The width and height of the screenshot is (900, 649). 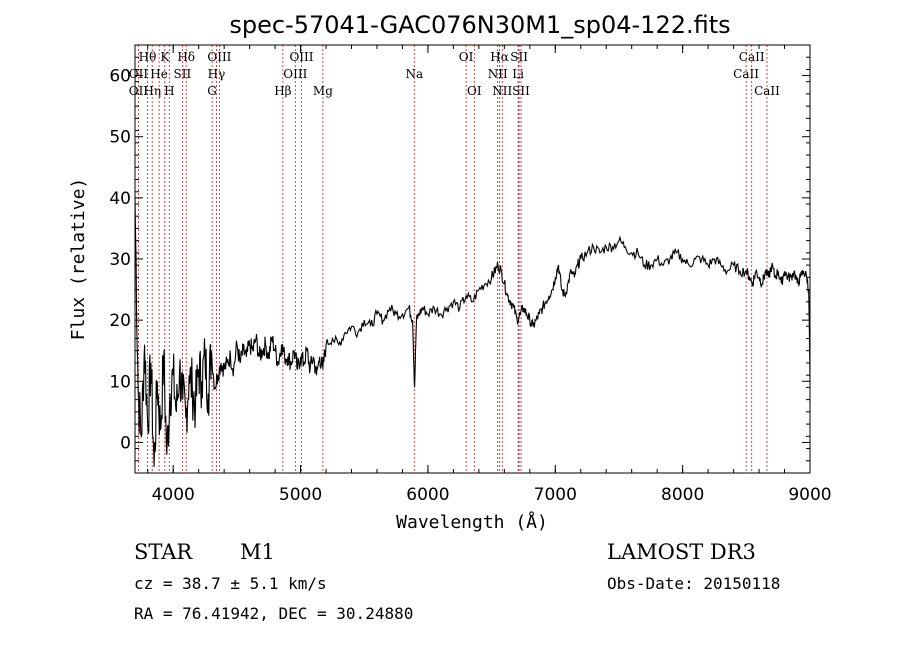 I want to click on line-label-24: SII, so click(x=521, y=91).